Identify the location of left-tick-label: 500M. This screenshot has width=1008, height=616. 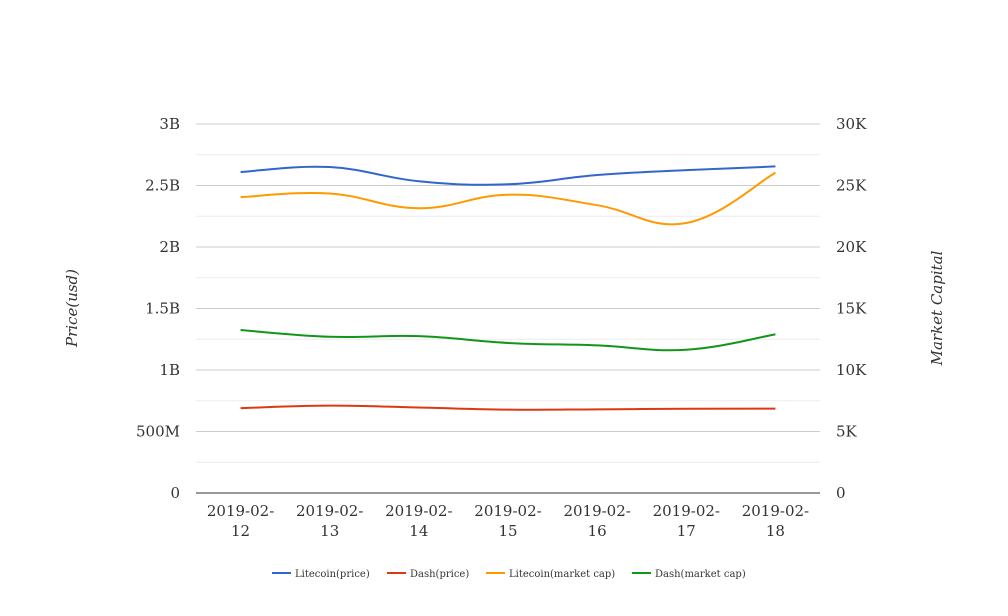
(158, 432).